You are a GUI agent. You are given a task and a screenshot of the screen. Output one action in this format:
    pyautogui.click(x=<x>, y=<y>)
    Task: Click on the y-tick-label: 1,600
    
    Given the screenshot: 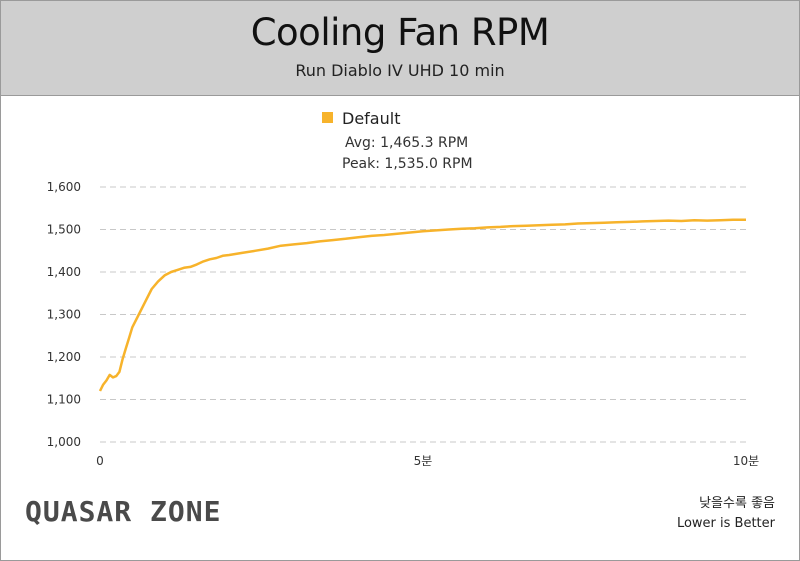 What is the action you would take?
    pyautogui.click(x=64, y=187)
    